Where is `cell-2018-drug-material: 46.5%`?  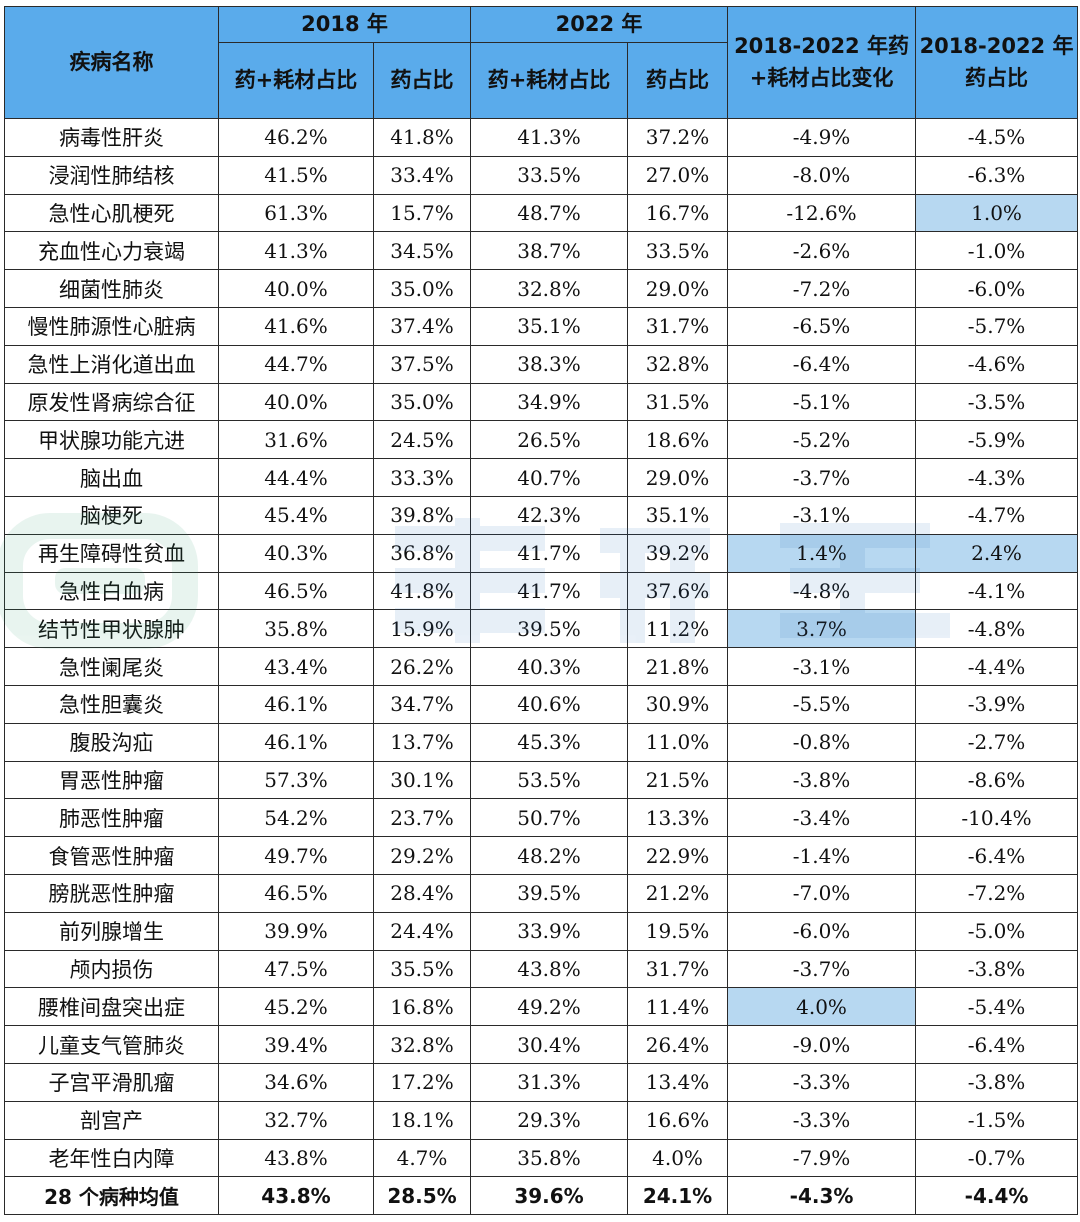
cell-2018-drug-material: 46.5% is located at coordinates (296, 893).